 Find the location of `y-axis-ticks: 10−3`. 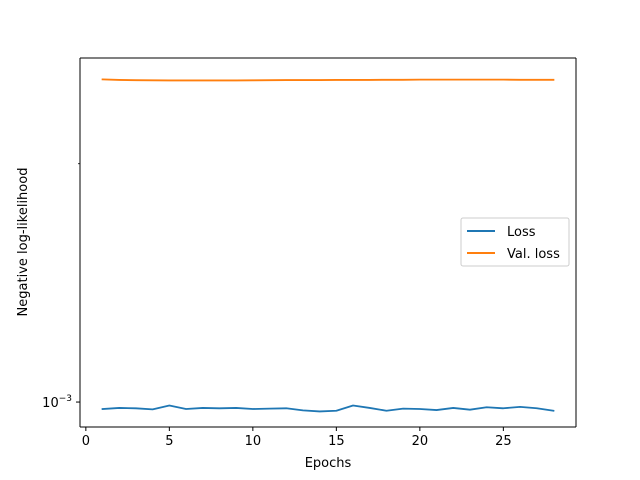

y-axis-ticks: 10−3 is located at coordinates (61, 287).